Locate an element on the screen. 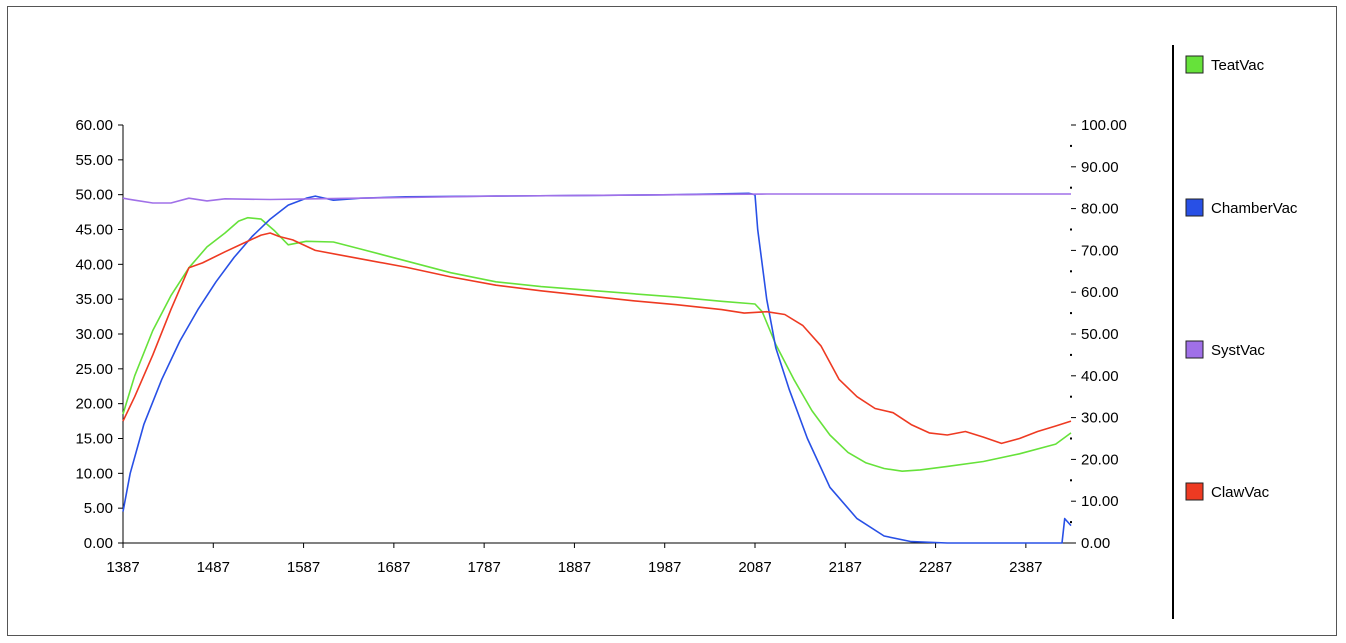 This screenshot has width=1346, height=643. y-left-tick-label: 55.00 is located at coordinates (94, 160).